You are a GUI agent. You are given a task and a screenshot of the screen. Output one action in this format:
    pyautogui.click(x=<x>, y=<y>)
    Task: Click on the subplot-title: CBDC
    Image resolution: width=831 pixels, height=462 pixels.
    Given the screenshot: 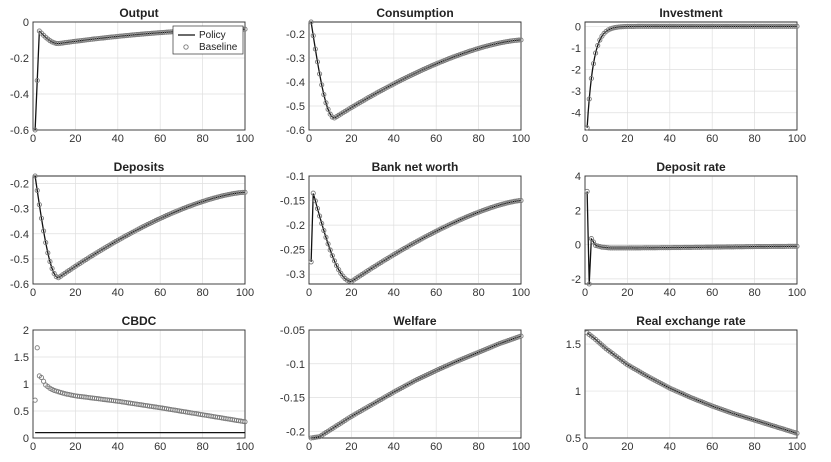 What is the action you would take?
    pyautogui.click(x=139, y=321)
    